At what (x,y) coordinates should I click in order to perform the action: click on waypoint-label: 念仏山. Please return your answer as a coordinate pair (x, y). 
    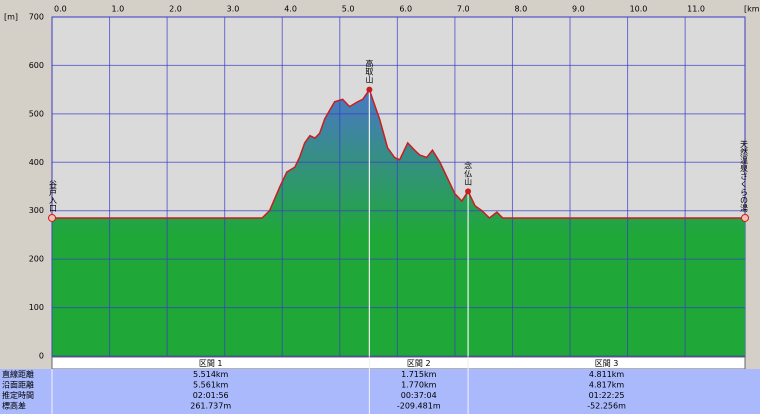
    Looking at the image, I should click on (468, 173).